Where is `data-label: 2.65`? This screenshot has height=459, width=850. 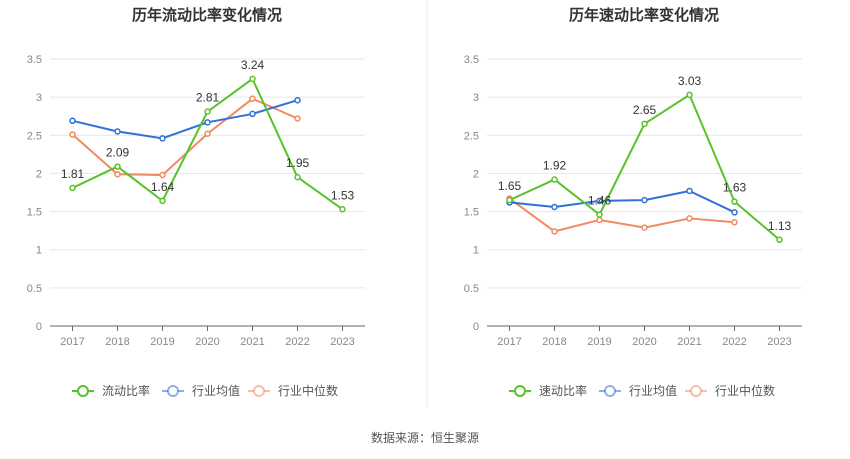
data-label: 2.65 is located at coordinates (645, 110).